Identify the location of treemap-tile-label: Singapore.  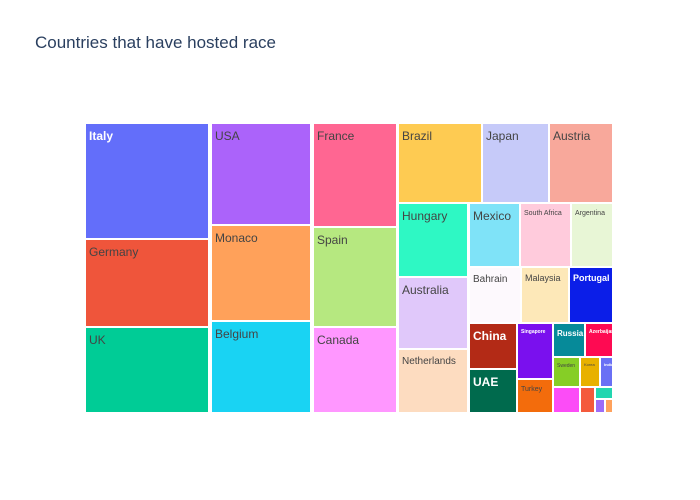
(533, 332).